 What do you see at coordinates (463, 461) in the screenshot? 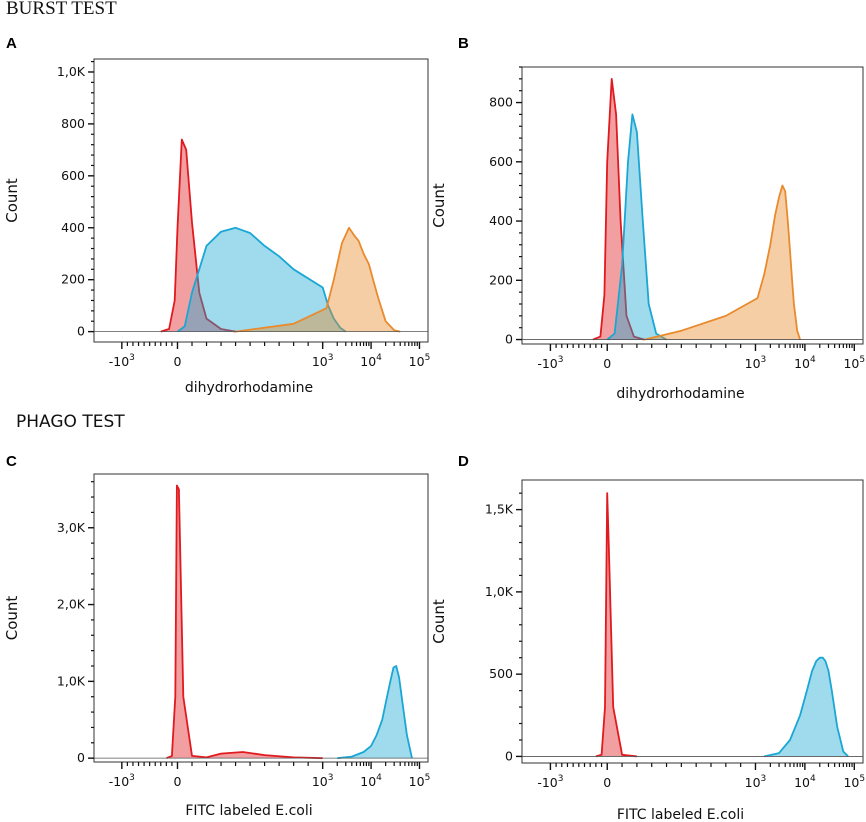
I see `panel-letter: D` at bounding box center [463, 461].